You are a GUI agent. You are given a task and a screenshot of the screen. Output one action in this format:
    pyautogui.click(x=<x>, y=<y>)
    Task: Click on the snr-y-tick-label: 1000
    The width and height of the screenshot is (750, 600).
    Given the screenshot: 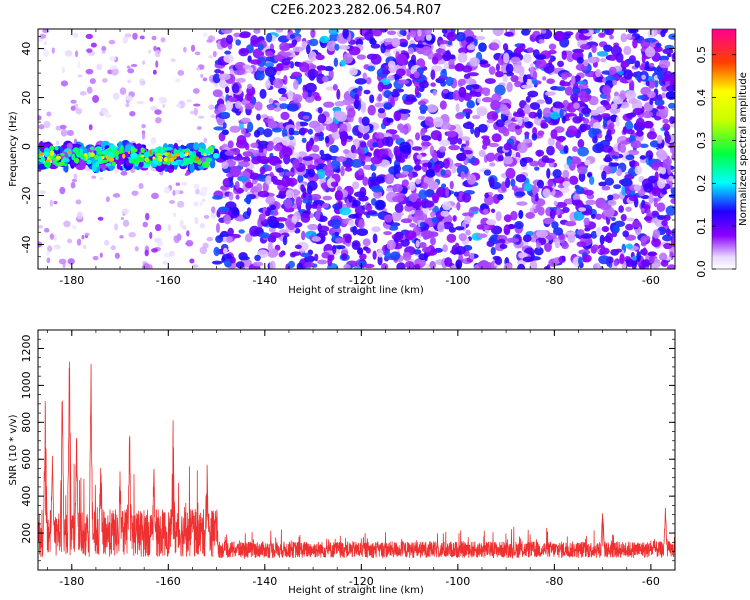 What is the action you would take?
    pyautogui.click(x=26, y=385)
    